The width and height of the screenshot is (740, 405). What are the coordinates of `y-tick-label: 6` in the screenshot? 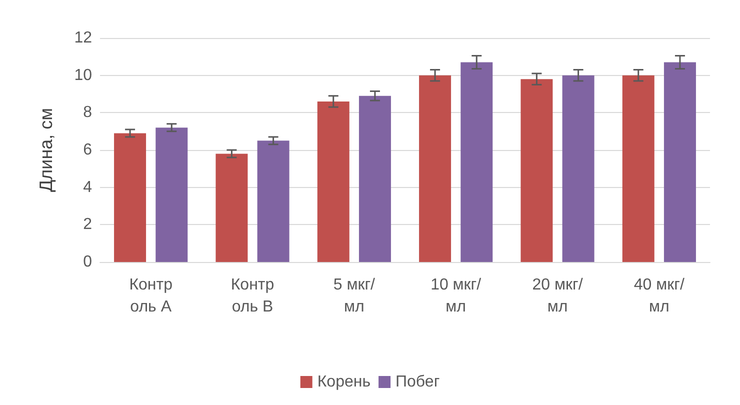 It's located at (87, 150).